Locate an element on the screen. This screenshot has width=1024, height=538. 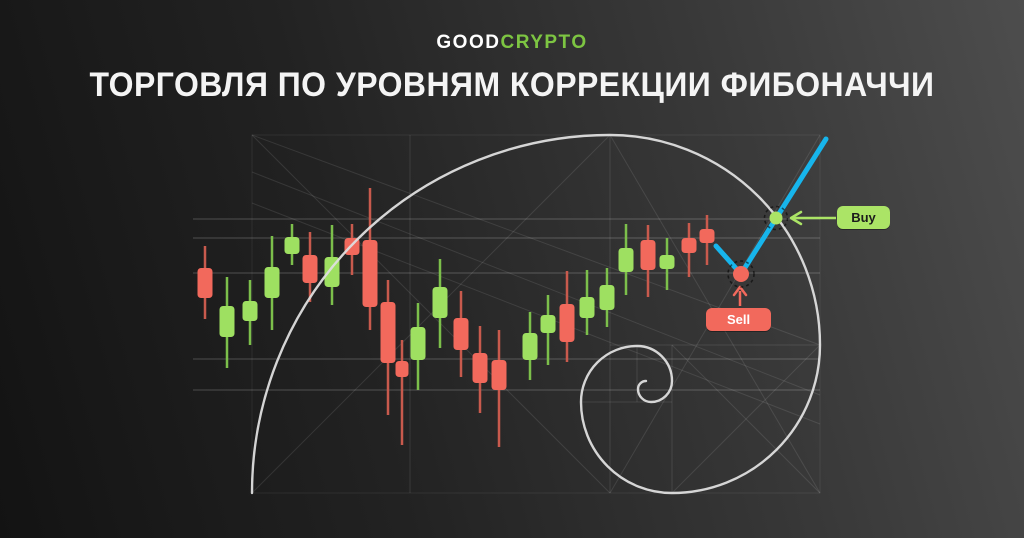
logo-good: GOOD is located at coordinates (468, 42).